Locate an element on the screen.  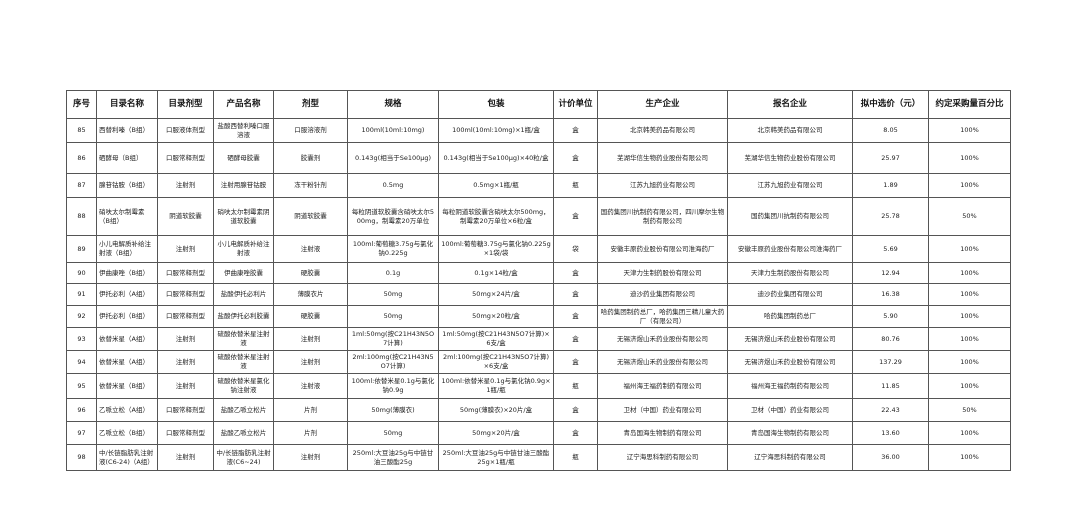
cell-catalog-name: 伊托必利（B组） is located at coordinates (127, 316).